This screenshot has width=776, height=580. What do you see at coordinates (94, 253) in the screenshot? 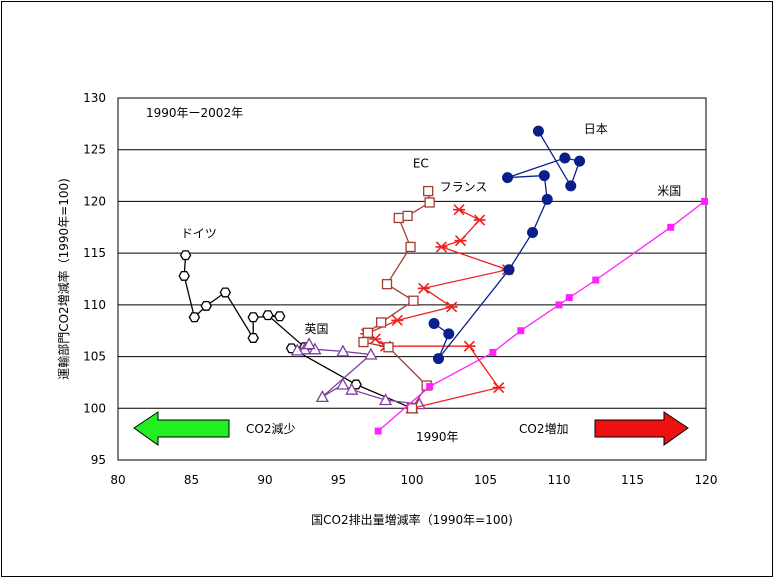
I see `y-tick-label: 115` at bounding box center [94, 253].